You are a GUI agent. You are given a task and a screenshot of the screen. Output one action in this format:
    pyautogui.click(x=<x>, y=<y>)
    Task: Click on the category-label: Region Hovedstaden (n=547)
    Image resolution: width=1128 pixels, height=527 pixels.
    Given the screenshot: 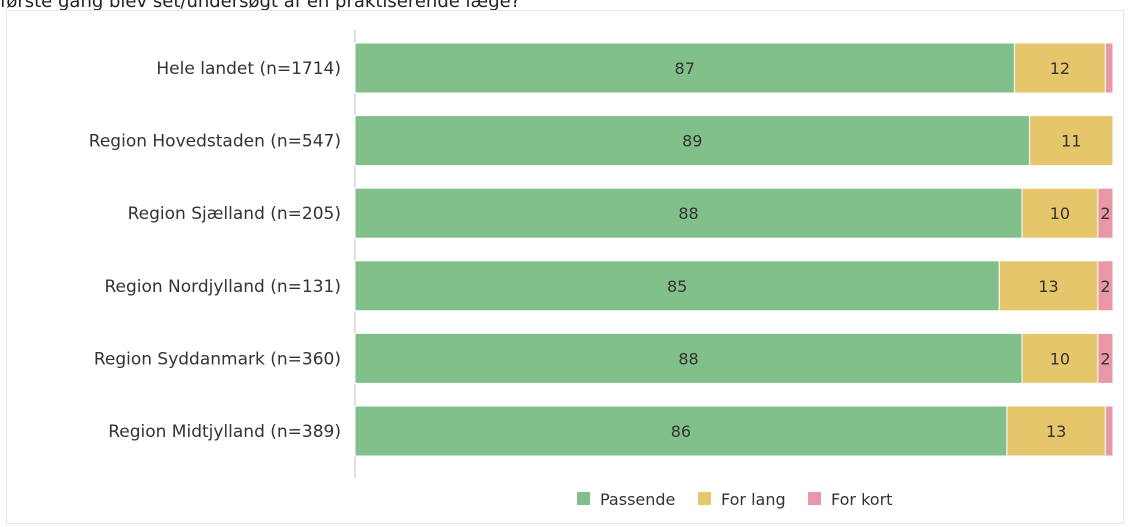 What is the action you would take?
    pyautogui.click(x=215, y=142)
    